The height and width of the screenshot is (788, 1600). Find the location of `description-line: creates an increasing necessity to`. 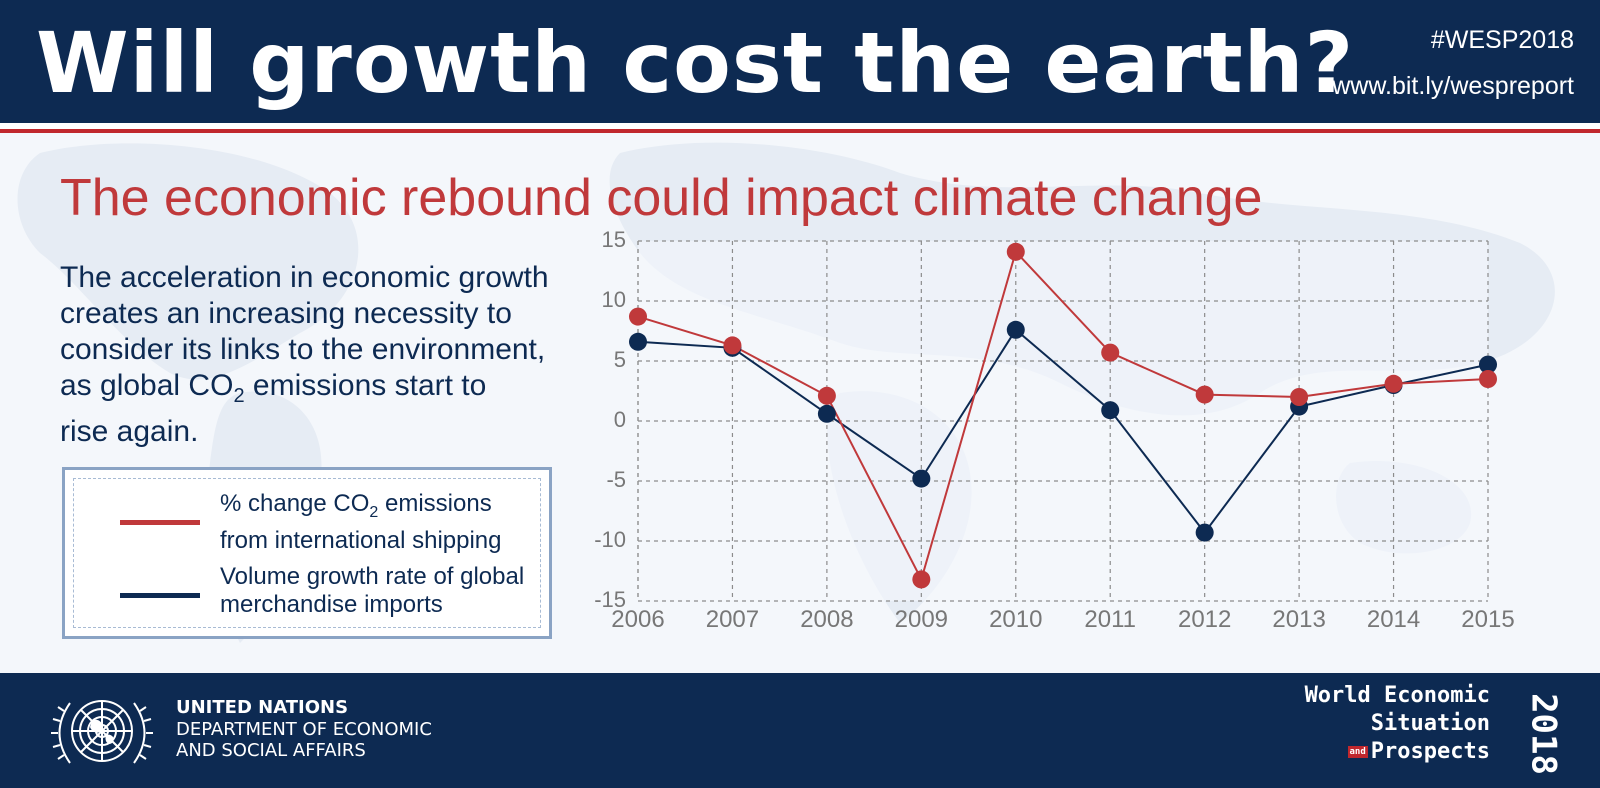

description-line: creates an increasing necessity to is located at coordinates (286, 313).